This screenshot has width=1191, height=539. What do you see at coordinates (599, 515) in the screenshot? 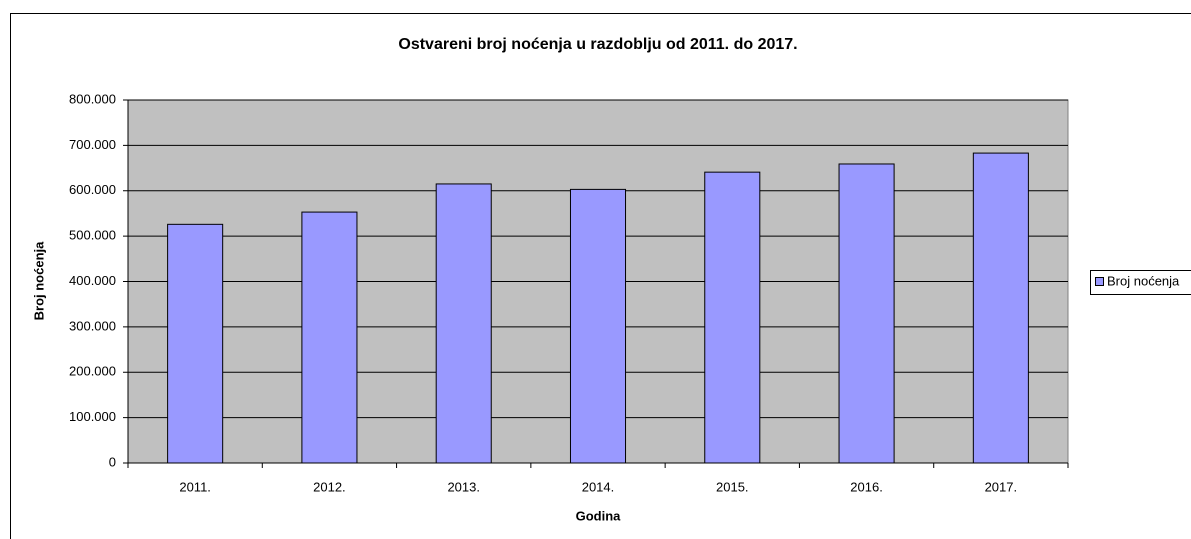
I see `x-axis-label: Godina` at bounding box center [599, 515].